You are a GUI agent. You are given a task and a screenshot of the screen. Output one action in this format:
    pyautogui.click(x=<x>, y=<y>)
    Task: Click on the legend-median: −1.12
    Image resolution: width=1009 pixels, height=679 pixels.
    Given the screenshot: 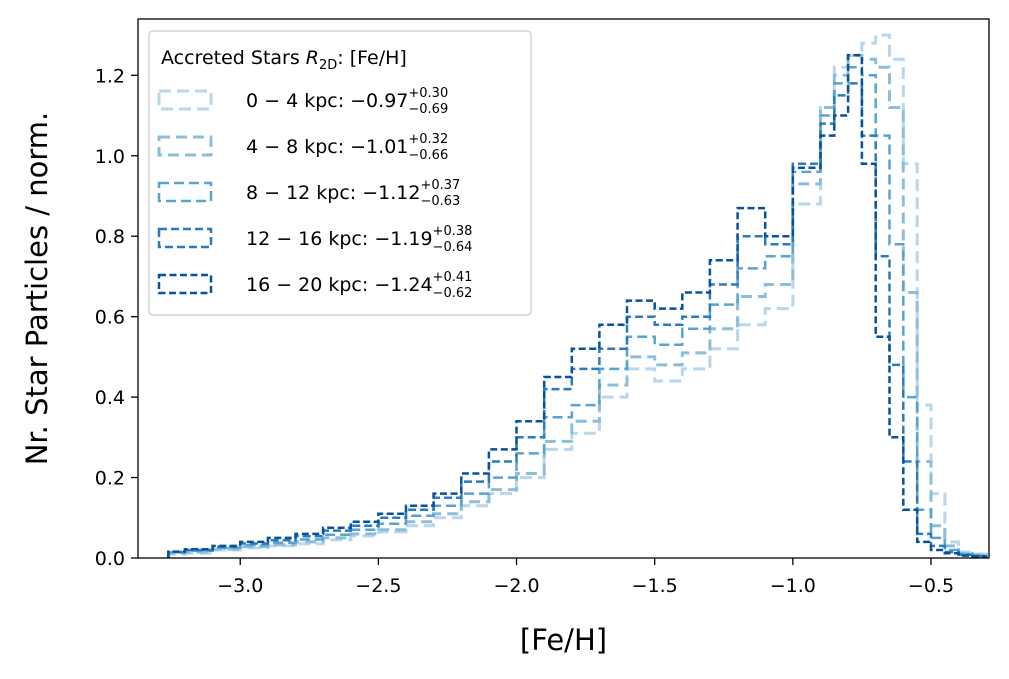 What is the action you would take?
    pyautogui.click(x=391, y=193)
    